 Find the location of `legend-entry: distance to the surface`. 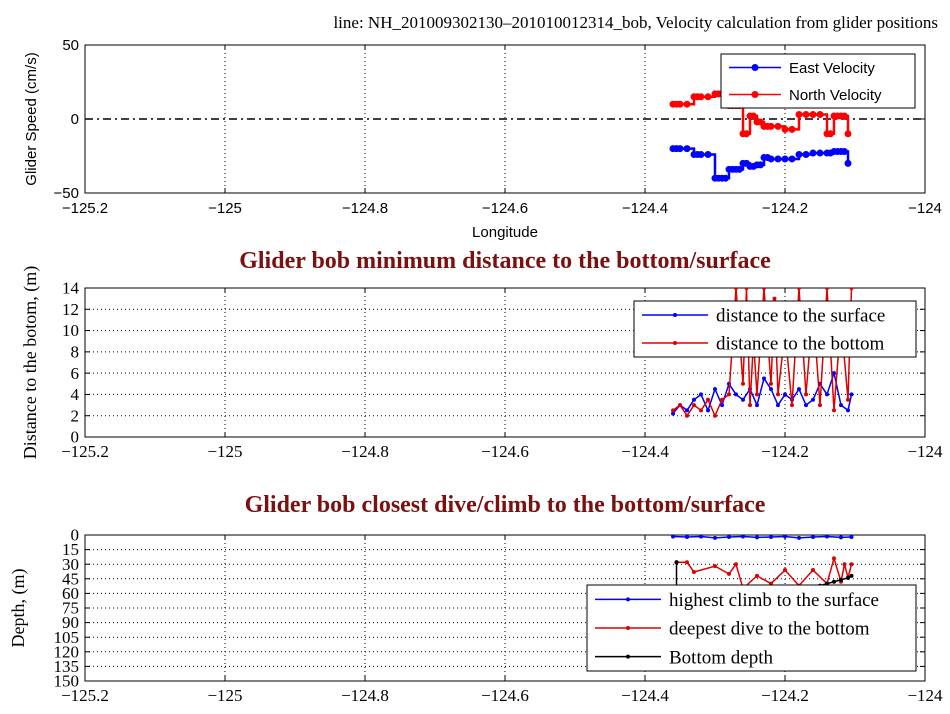

legend-entry: distance to the surface is located at coordinates (800, 316).